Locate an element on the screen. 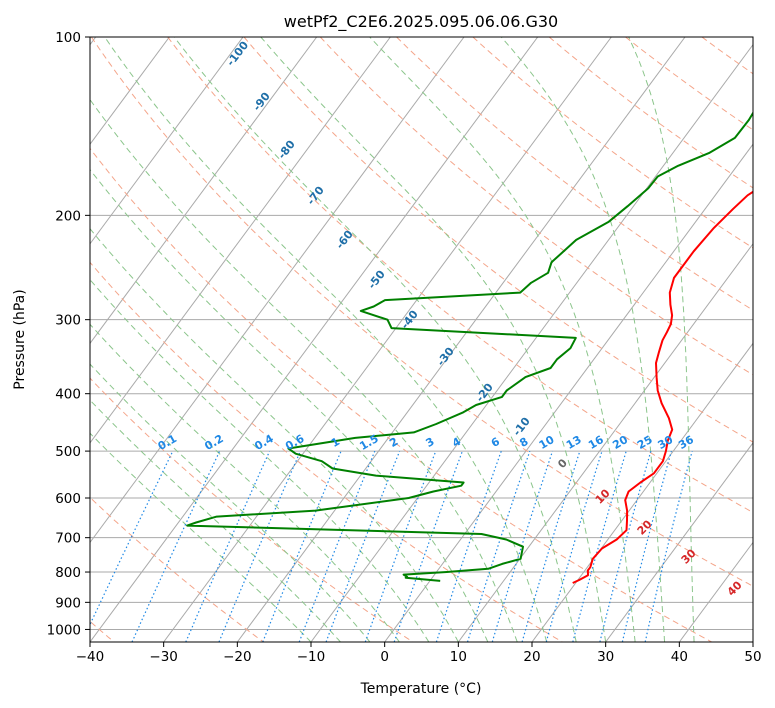 The image size is (775, 708). temperature-profile-line is located at coordinates (662, 387).